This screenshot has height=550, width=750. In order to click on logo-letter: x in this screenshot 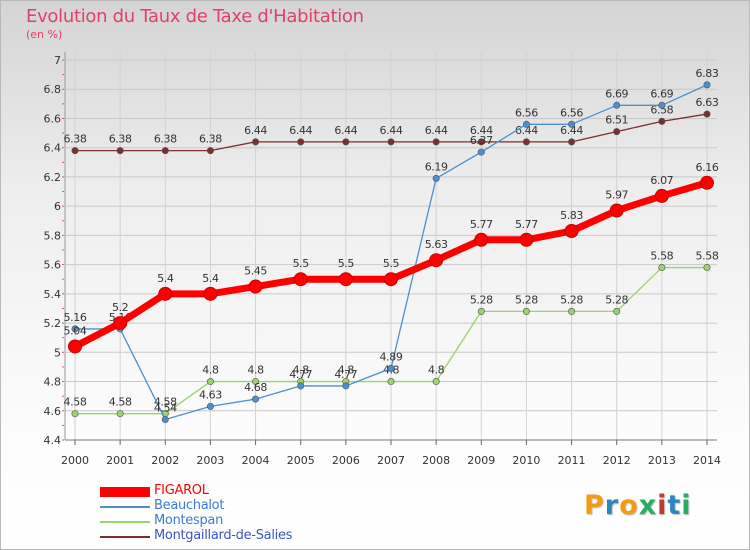, I will do `click(648, 505)`.